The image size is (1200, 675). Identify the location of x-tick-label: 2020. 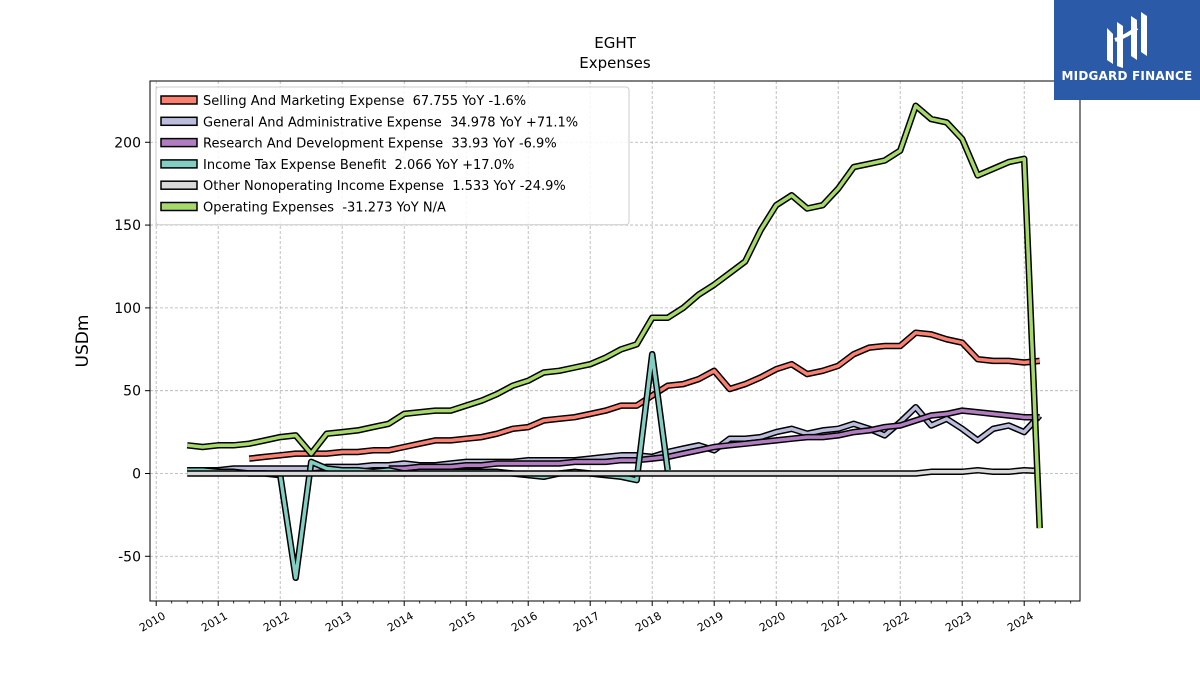
(772, 621).